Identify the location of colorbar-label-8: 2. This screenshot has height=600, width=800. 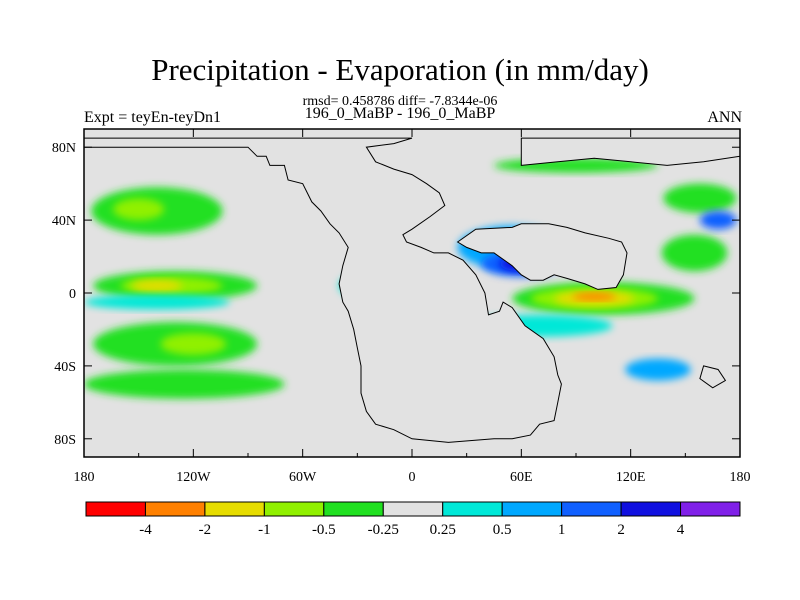
(621, 530).